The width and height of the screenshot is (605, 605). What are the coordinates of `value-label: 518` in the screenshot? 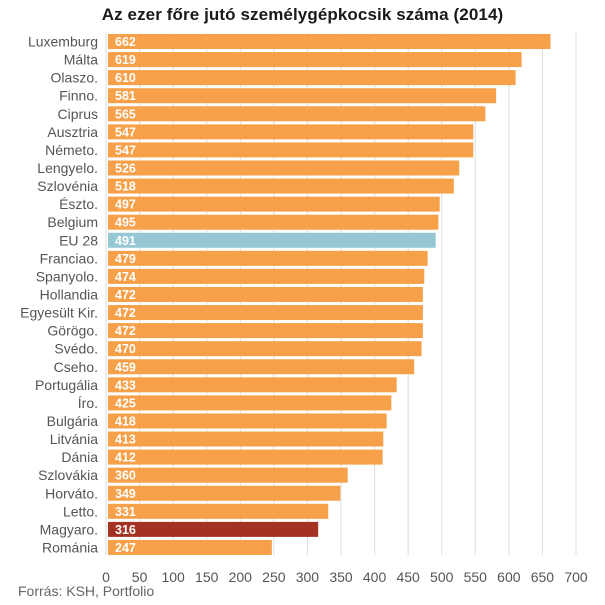 It's located at (125, 187).